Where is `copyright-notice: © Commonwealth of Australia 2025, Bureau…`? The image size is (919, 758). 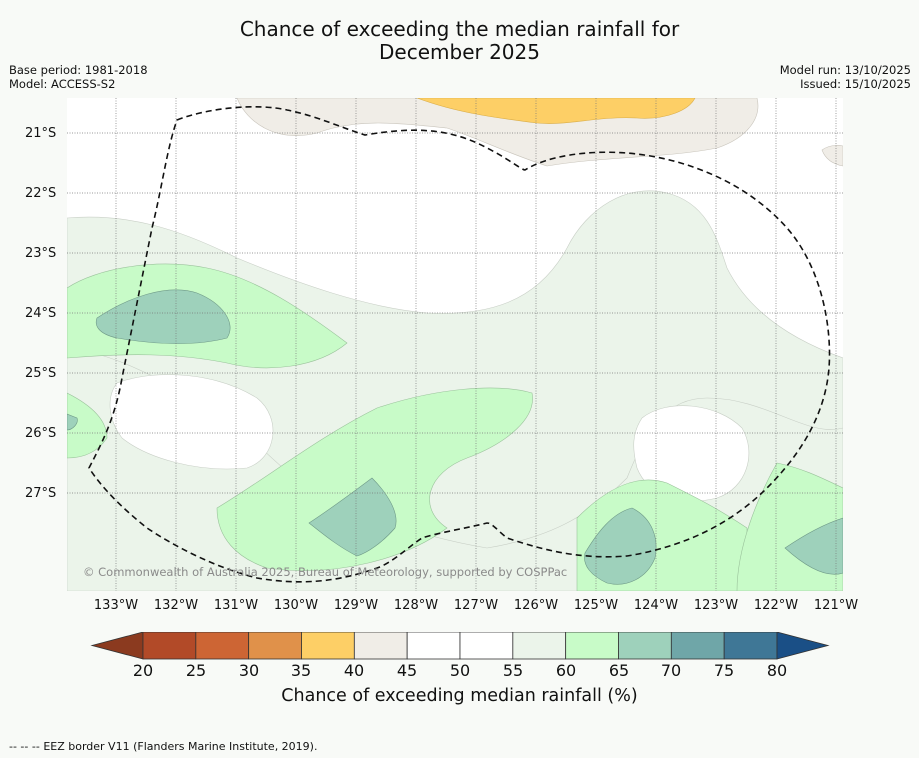 copyright-notice: © Commonwealth of Australia 2025, Bureau… is located at coordinates (325, 572).